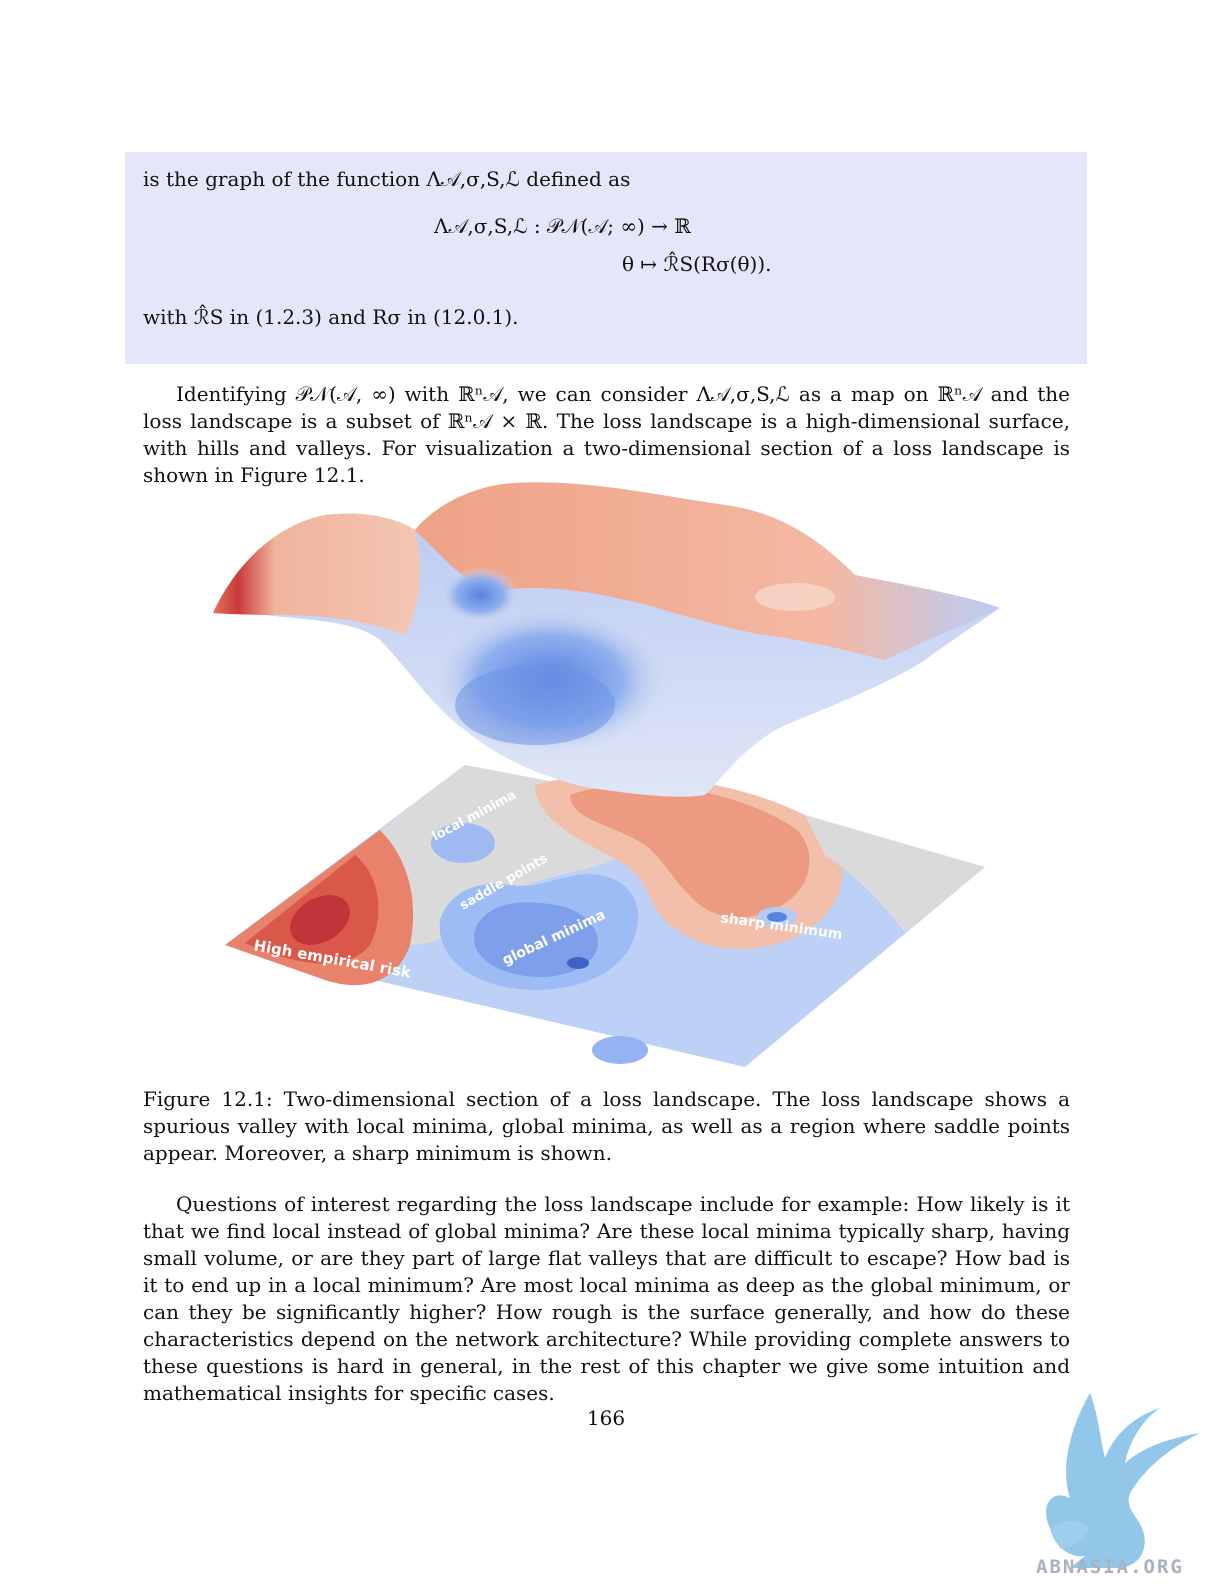 Image resolution: width=1224 pixels, height=1584 pixels. I want to click on equation-assignment: θ ↦ ℛ̂S(Rσ(θ))., so click(697, 264).